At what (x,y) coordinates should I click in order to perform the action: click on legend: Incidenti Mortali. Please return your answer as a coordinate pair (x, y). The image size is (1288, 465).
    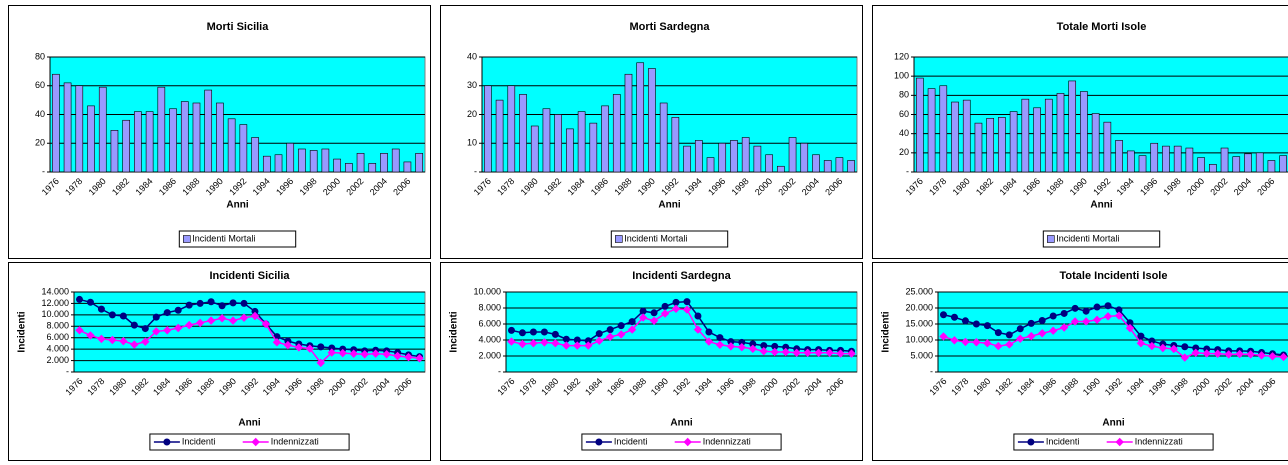
    Looking at the image, I should click on (237, 239).